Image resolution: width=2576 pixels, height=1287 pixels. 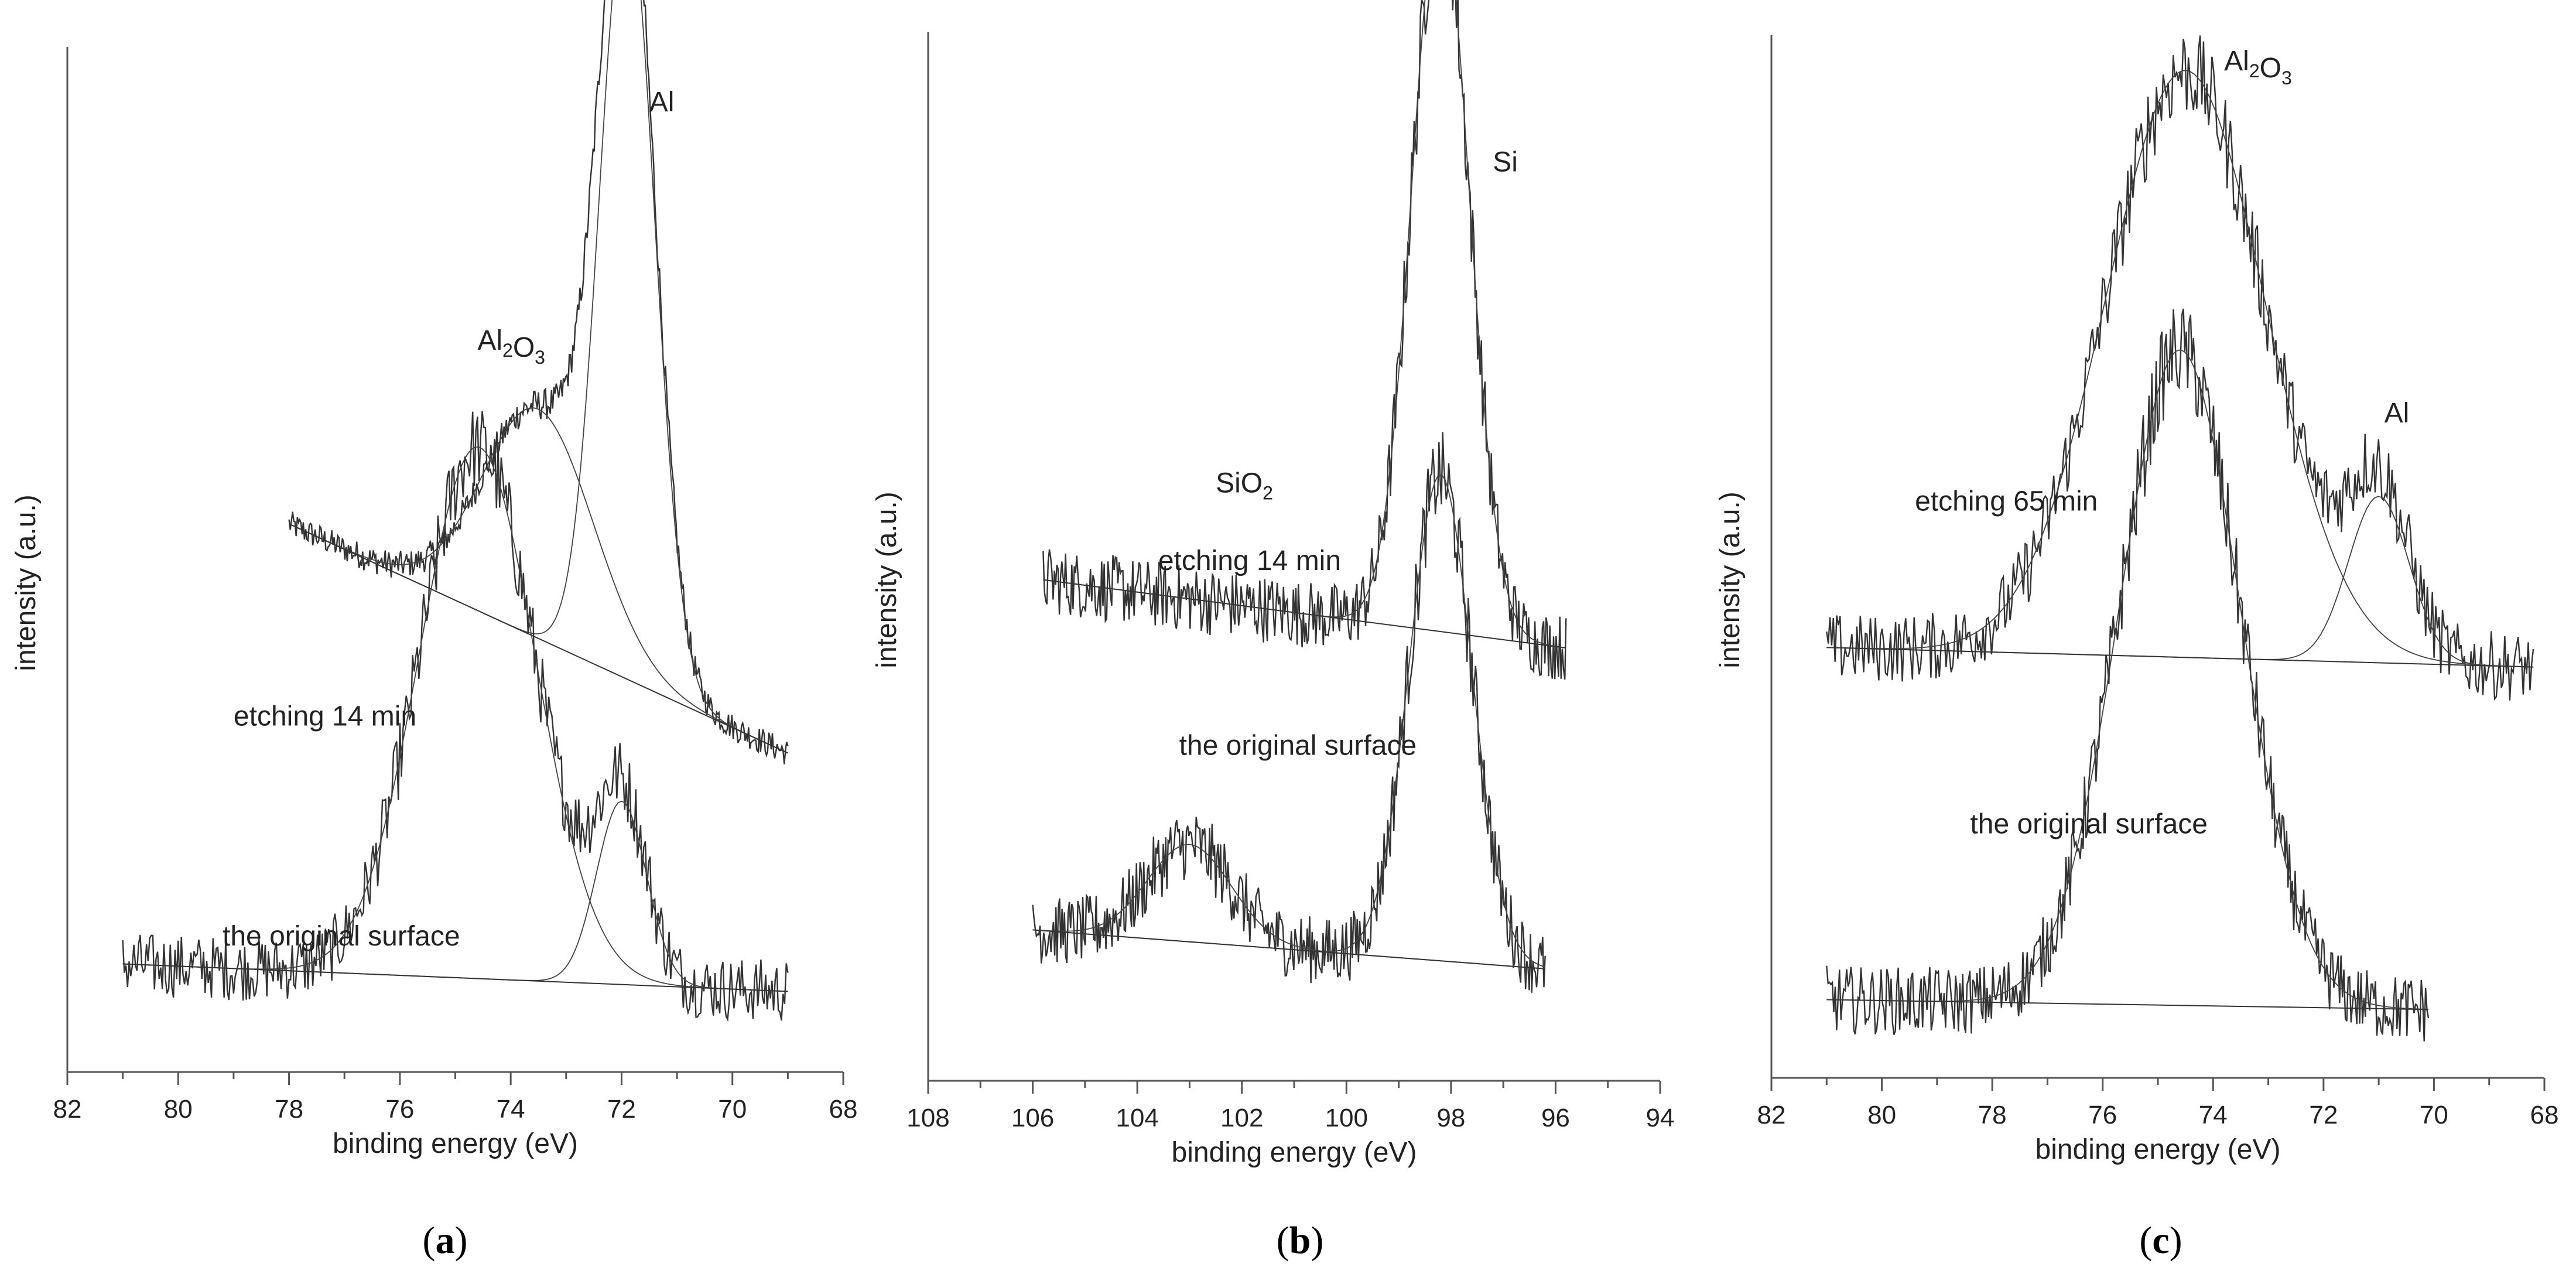 I want to click on annotation: SiO2, so click(x=1244, y=485).